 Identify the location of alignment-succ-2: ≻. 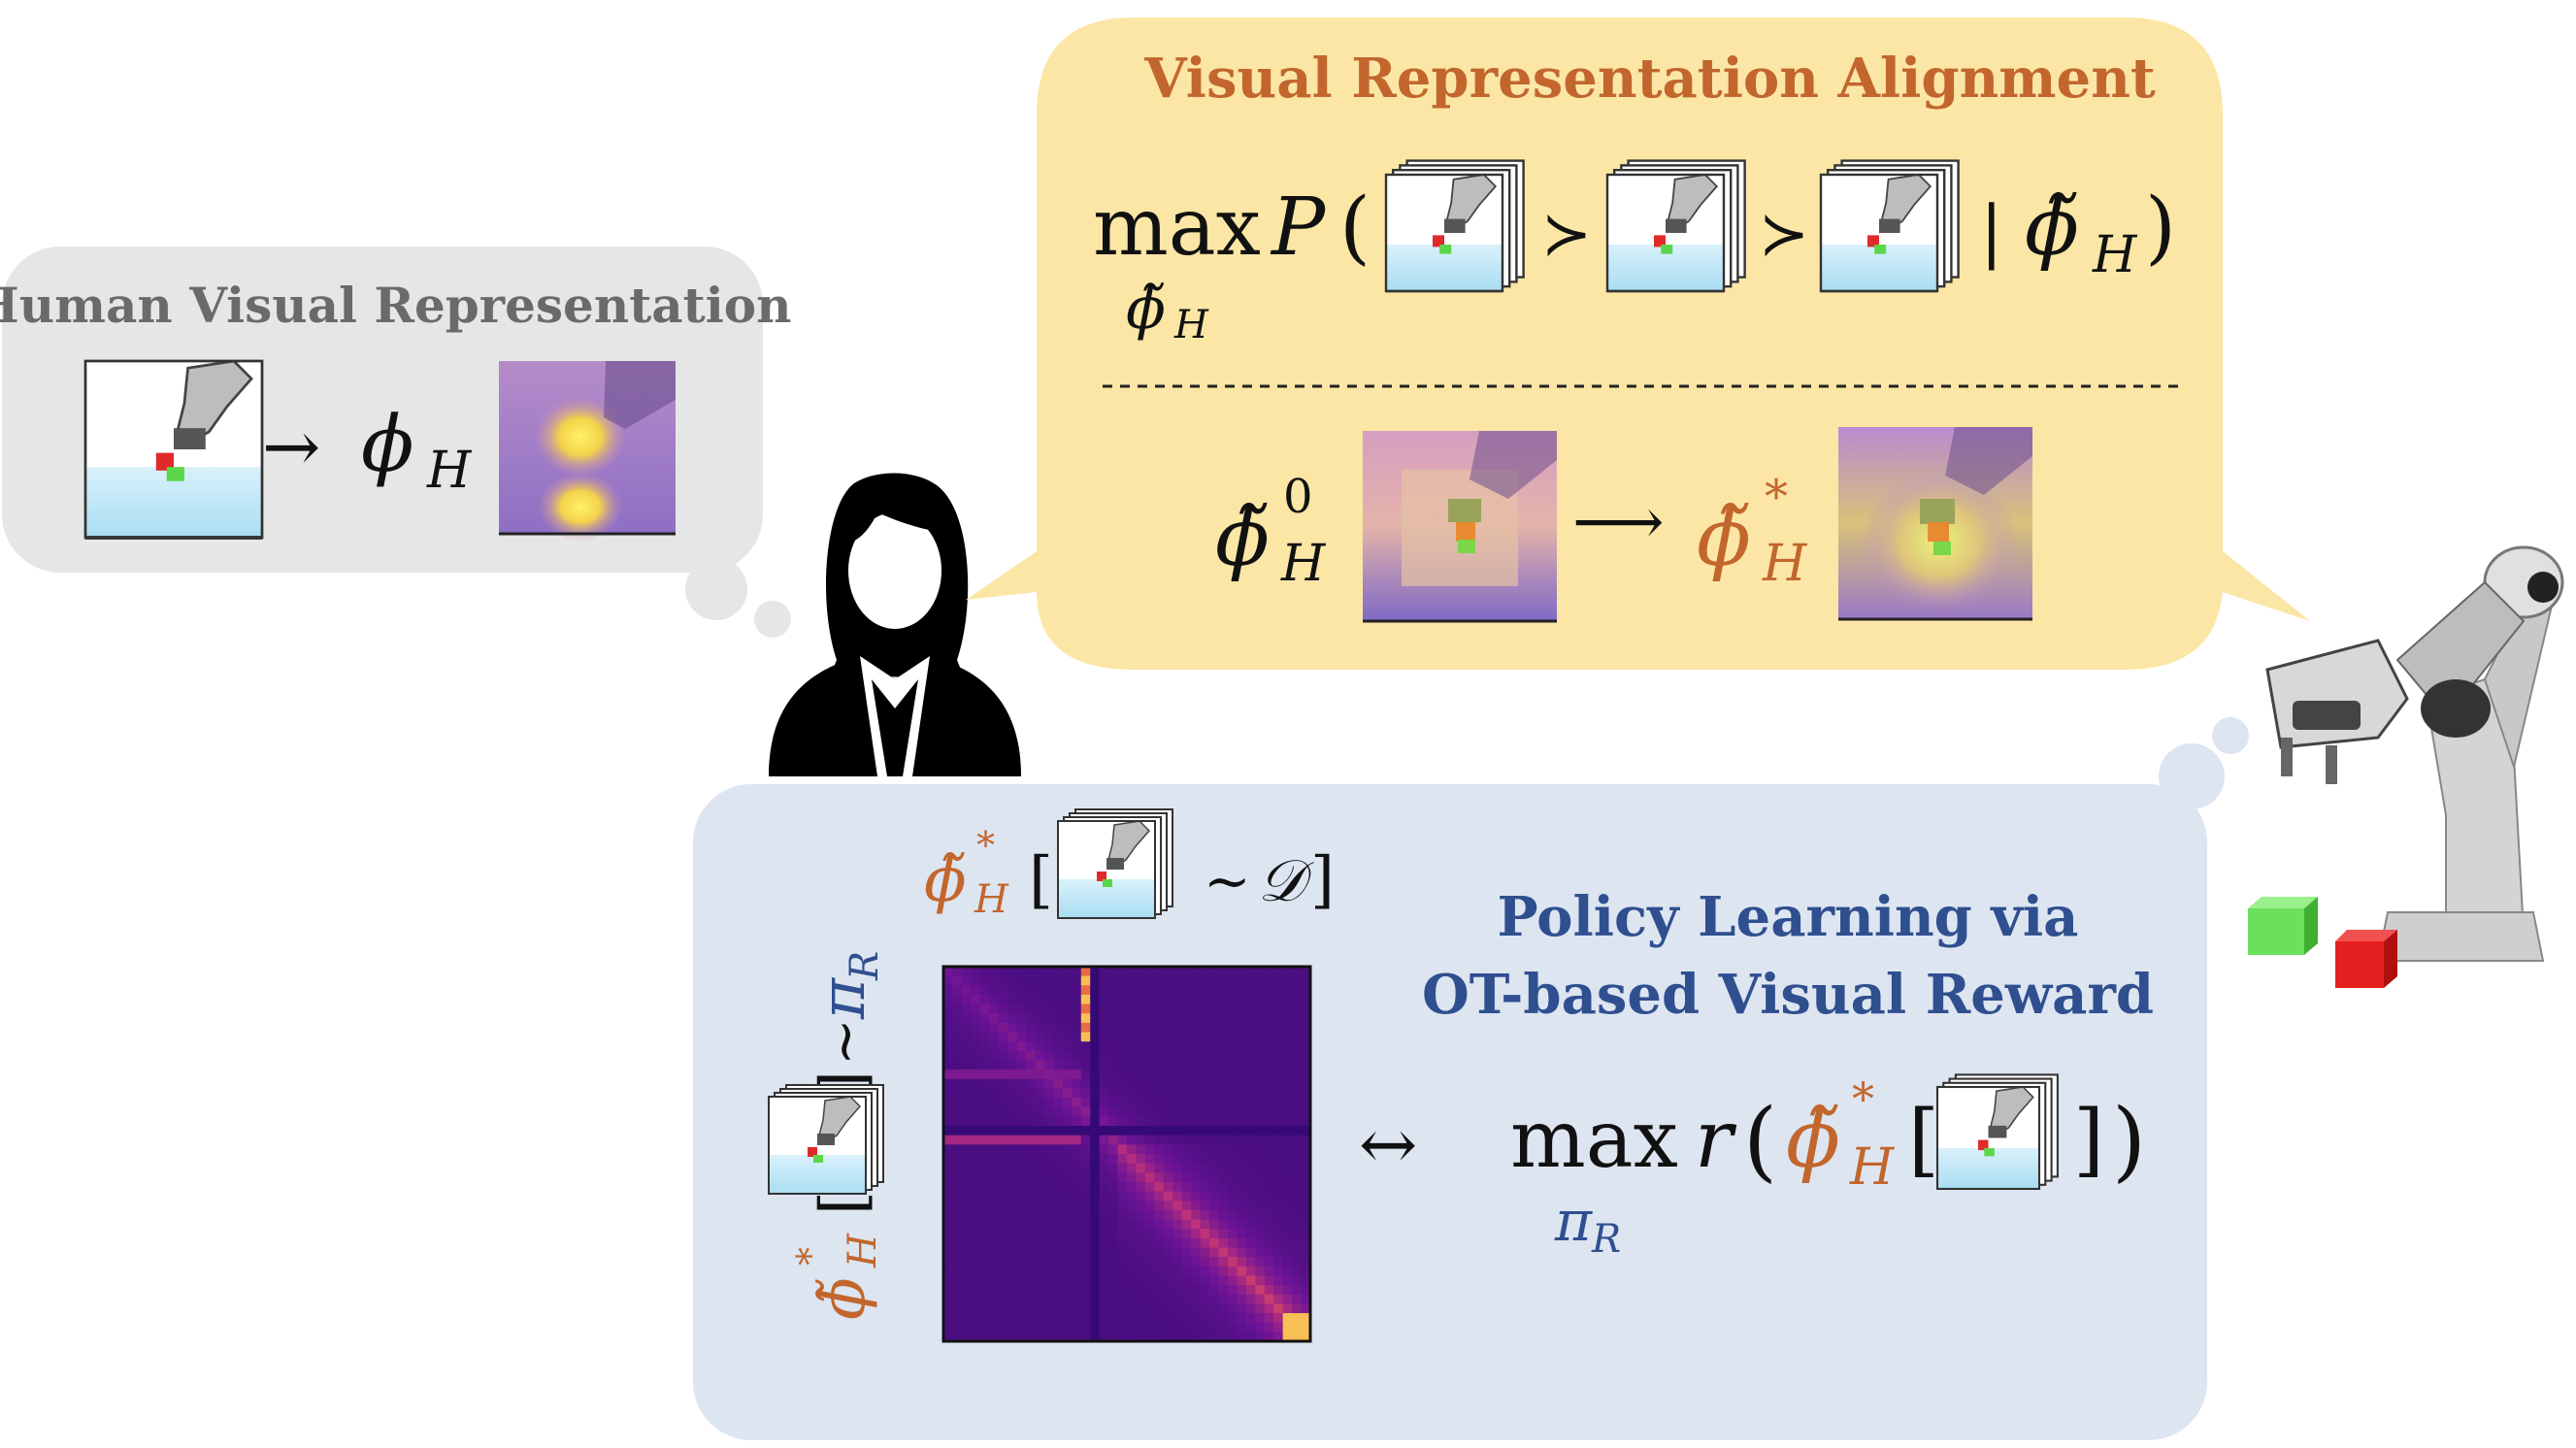
(1784, 233).